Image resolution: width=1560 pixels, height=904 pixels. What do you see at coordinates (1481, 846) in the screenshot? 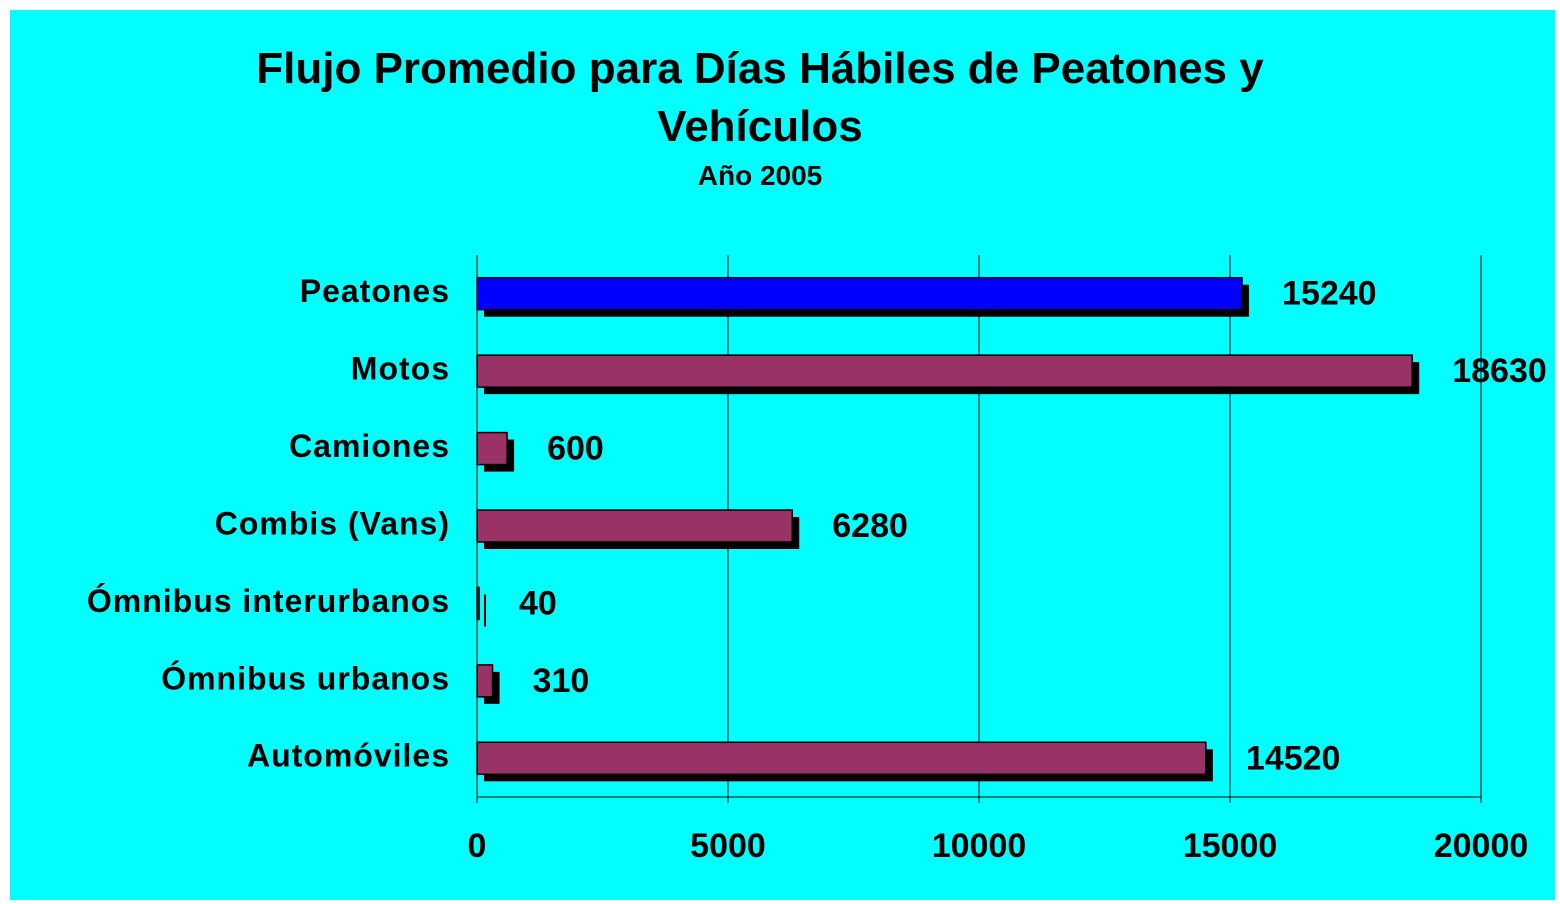
I see `x-tick-label: 20000` at bounding box center [1481, 846].